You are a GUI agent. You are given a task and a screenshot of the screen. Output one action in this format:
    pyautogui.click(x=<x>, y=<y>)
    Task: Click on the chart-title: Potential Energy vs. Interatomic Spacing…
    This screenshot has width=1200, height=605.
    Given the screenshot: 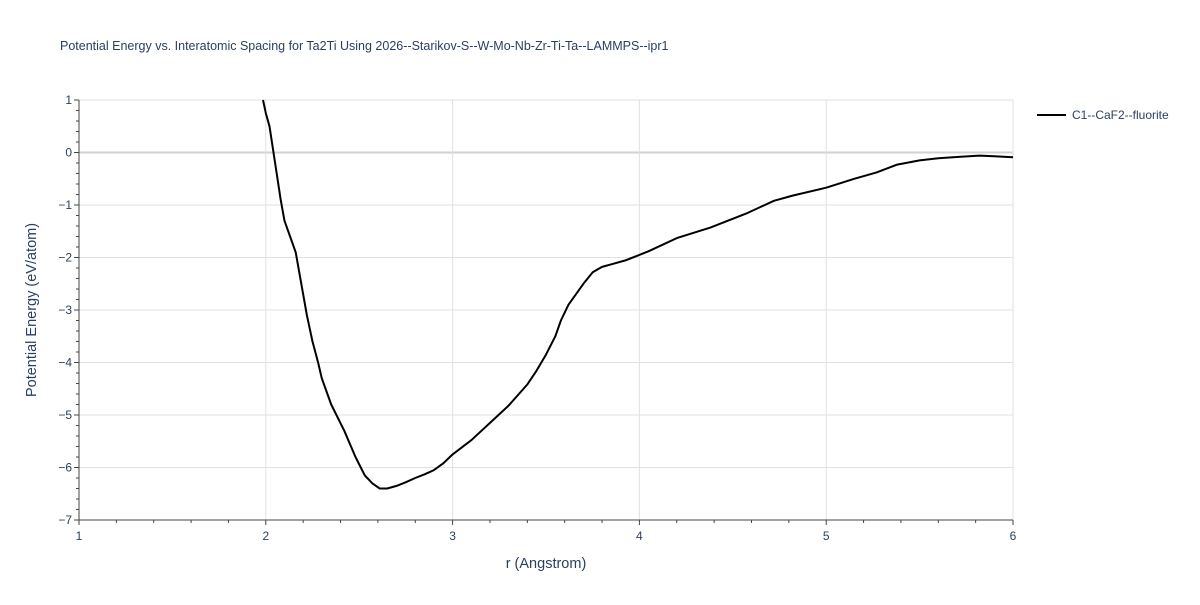 What is the action you would take?
    pyautogui.click(x=364, y=46)
    